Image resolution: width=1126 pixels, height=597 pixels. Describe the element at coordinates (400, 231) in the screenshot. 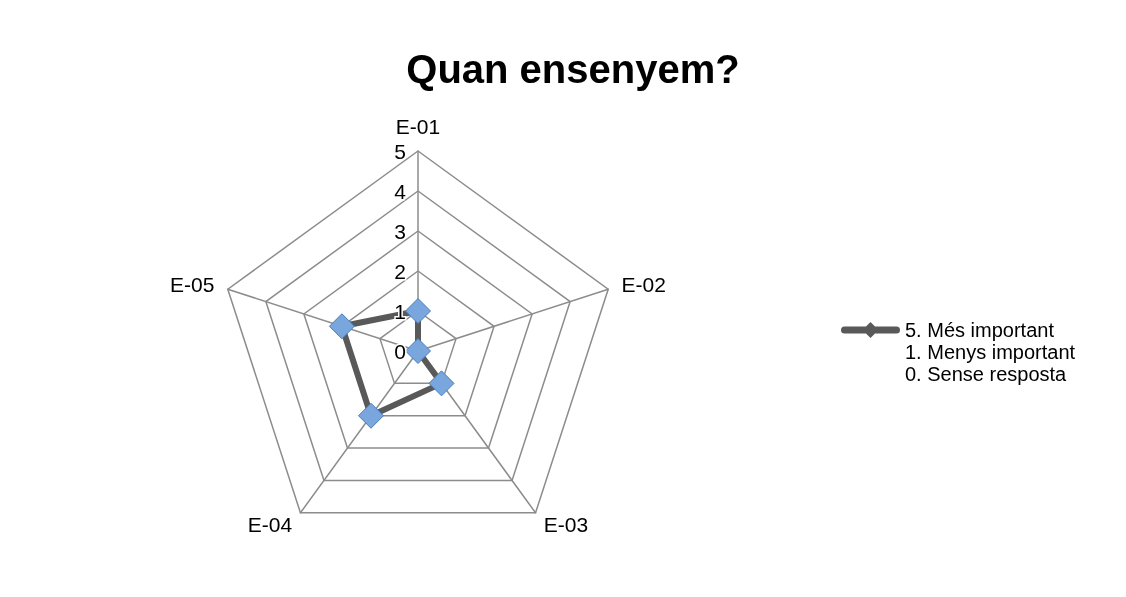

I see `y-tick-label: 3` at that location.